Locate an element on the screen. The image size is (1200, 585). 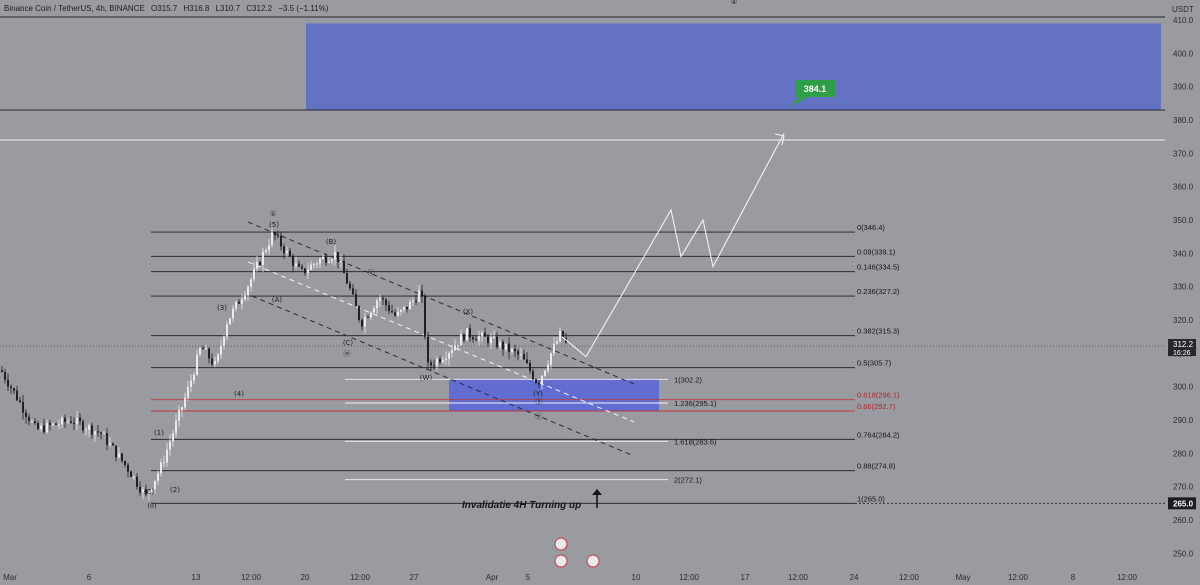
wave-label: (ii) is located at coordinates (152, 506).